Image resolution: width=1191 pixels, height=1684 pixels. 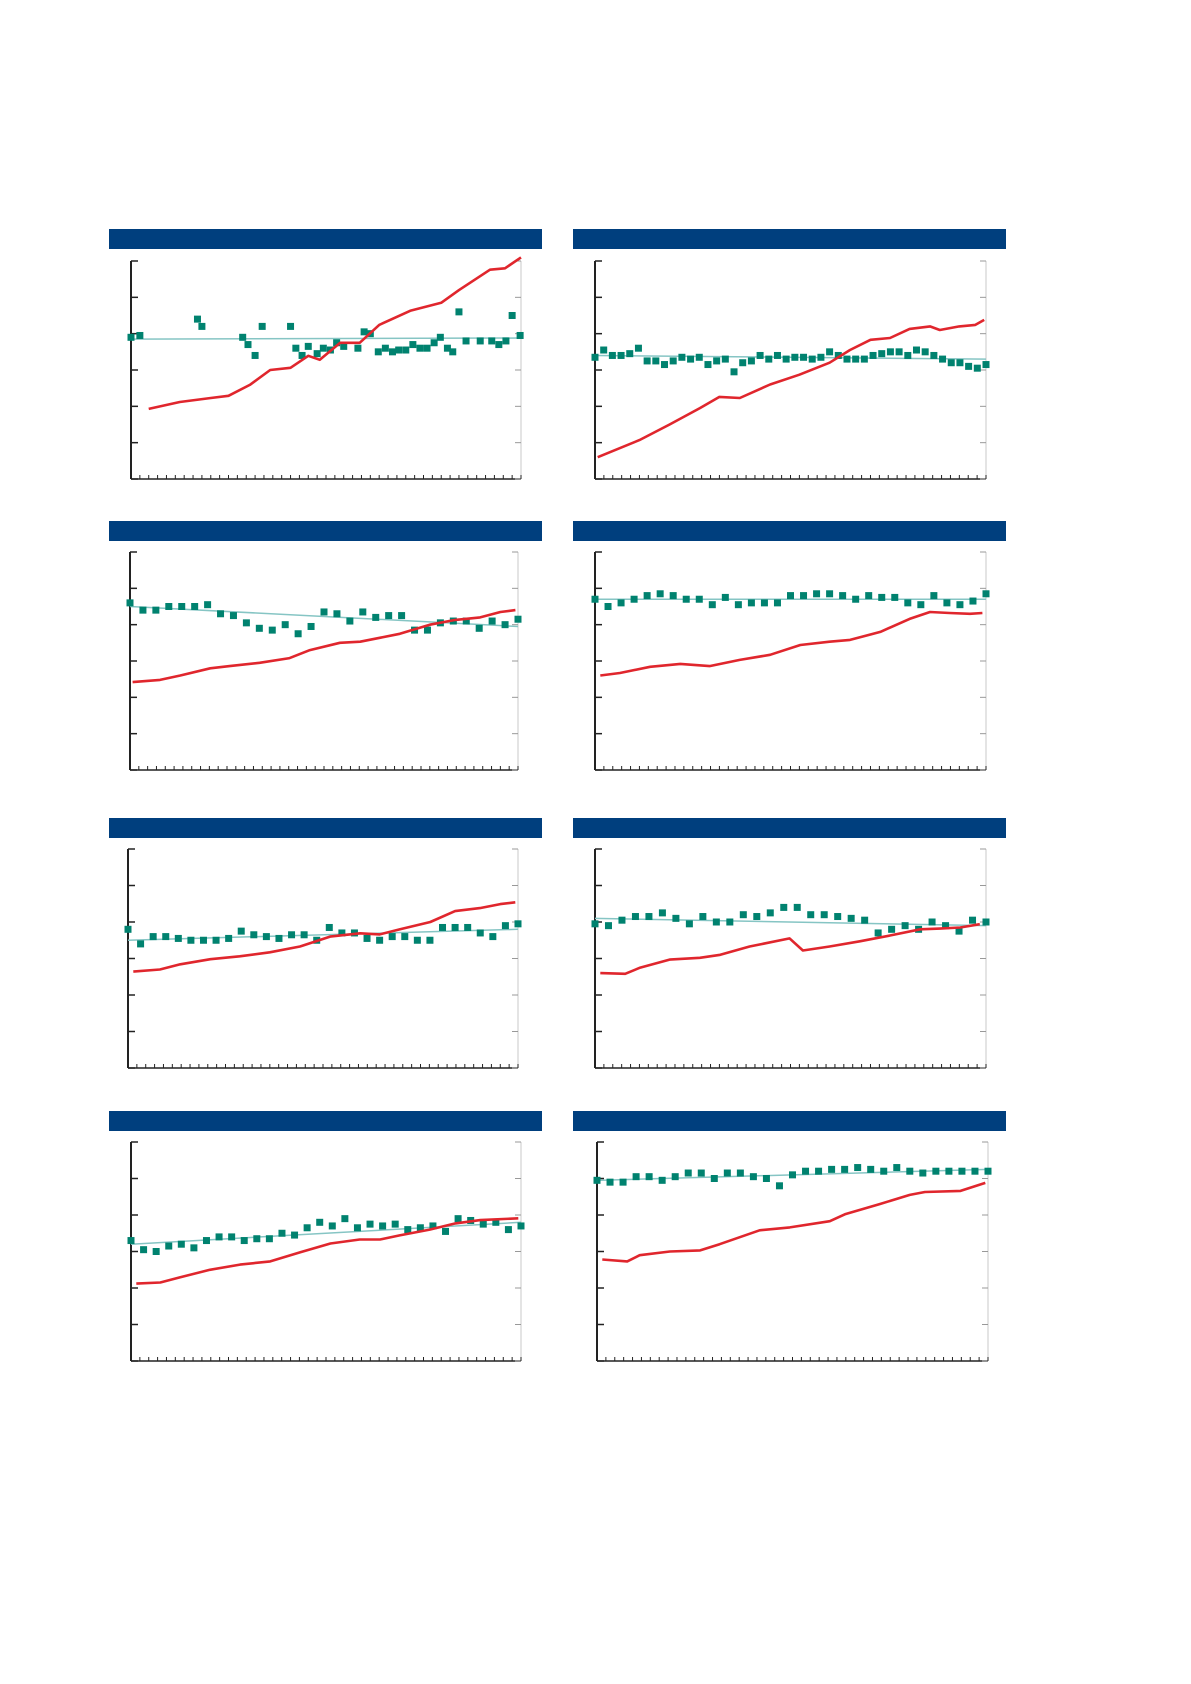 I want to click on chart-2-header-bar, so click(x=789, y=239).